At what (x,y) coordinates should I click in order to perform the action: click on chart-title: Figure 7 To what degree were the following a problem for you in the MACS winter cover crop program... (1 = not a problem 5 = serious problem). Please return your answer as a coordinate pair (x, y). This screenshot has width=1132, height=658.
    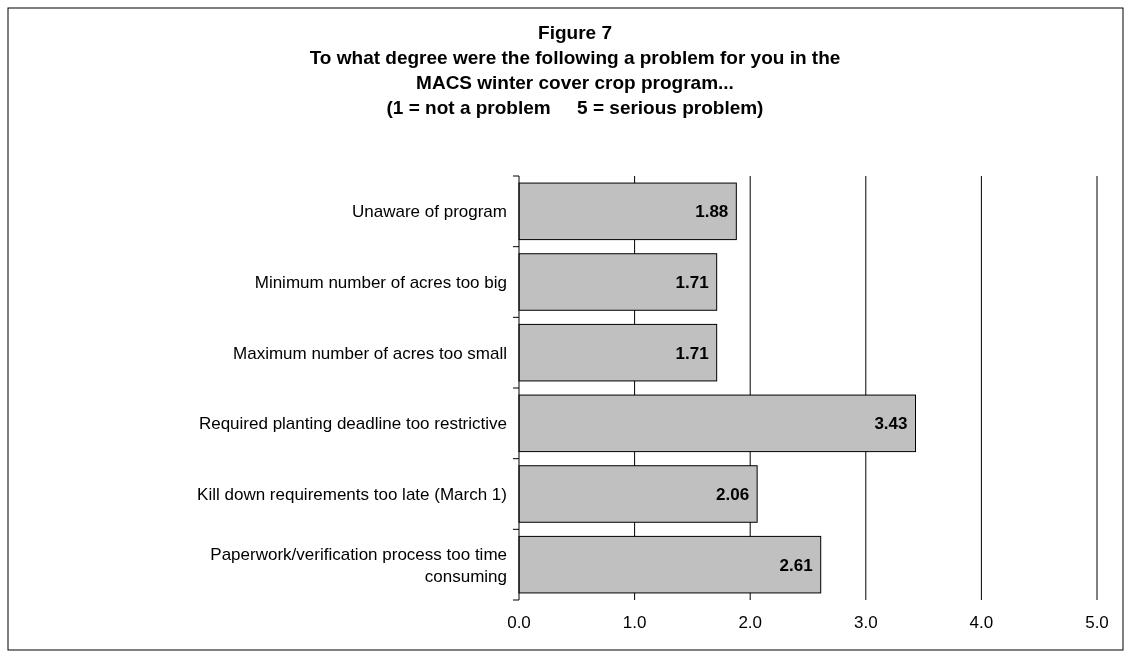
    Looking at the image, I should click on (575, 70).